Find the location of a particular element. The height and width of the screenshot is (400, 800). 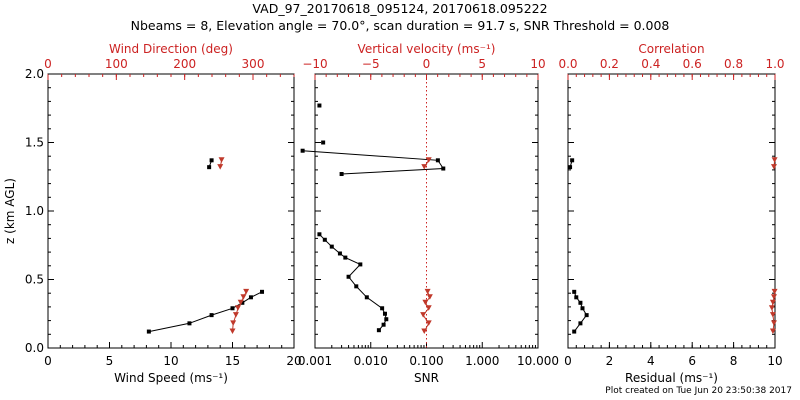

panel-wind-bottom-tick-label: 15 is located at coordinates (232, 361).